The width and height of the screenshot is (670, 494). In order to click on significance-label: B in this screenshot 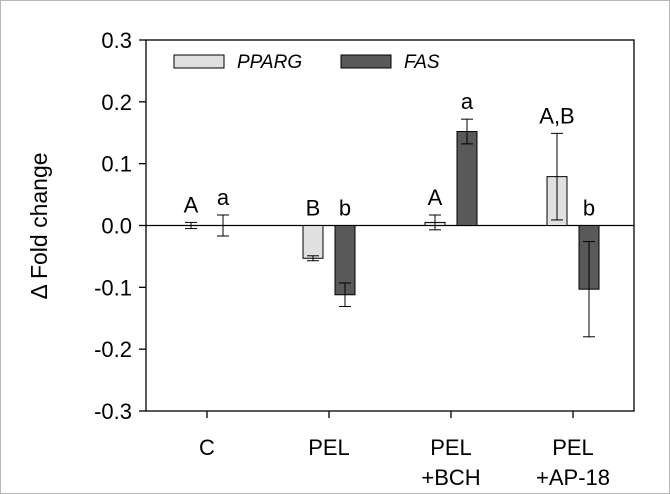, I will do `click(313, 208)`.